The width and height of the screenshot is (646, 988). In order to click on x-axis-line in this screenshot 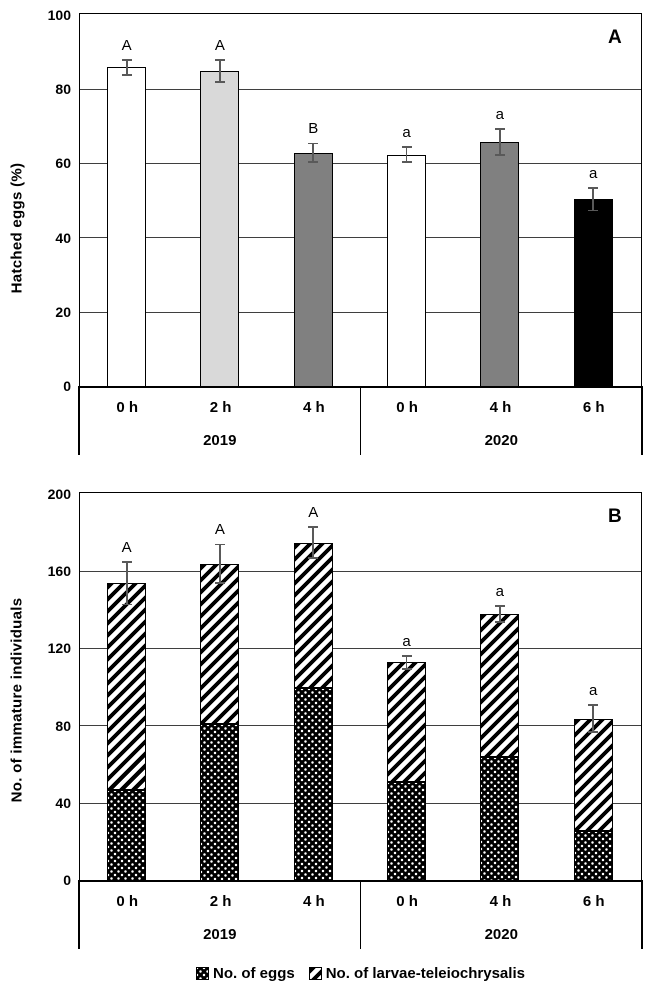, I will do `click(360, 386)`.